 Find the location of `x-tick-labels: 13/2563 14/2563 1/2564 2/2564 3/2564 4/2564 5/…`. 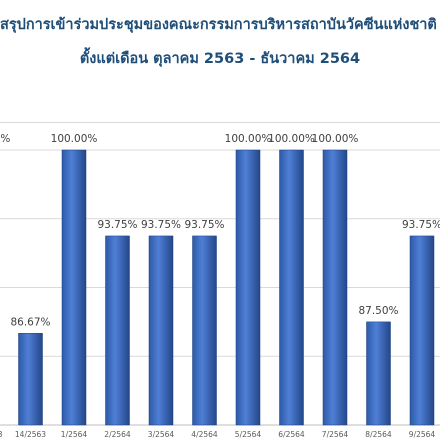

x-tick-labels: 13/2563 14/2563 1/2564 2/2564 3/2564 4/2564 5/… is located at coordinates (217, 434).